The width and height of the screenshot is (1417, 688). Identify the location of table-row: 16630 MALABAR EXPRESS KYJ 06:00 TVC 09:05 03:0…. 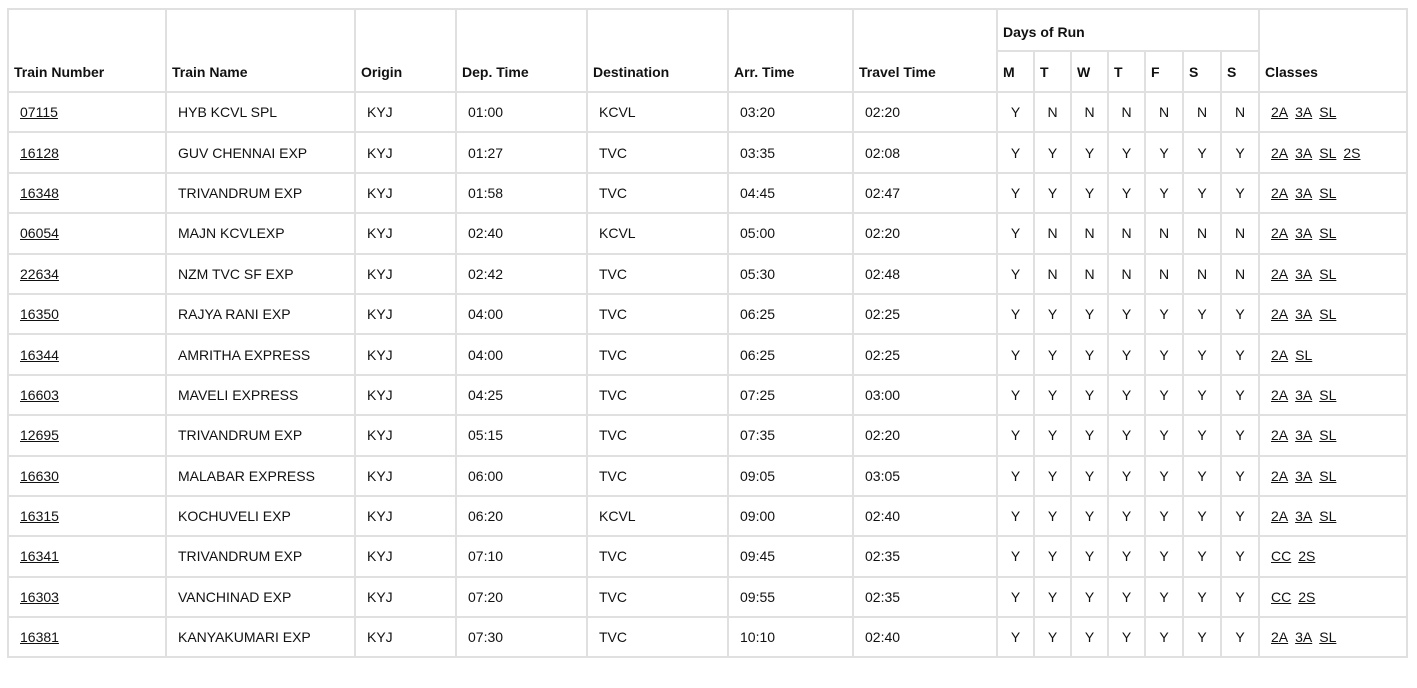
(707, 475).